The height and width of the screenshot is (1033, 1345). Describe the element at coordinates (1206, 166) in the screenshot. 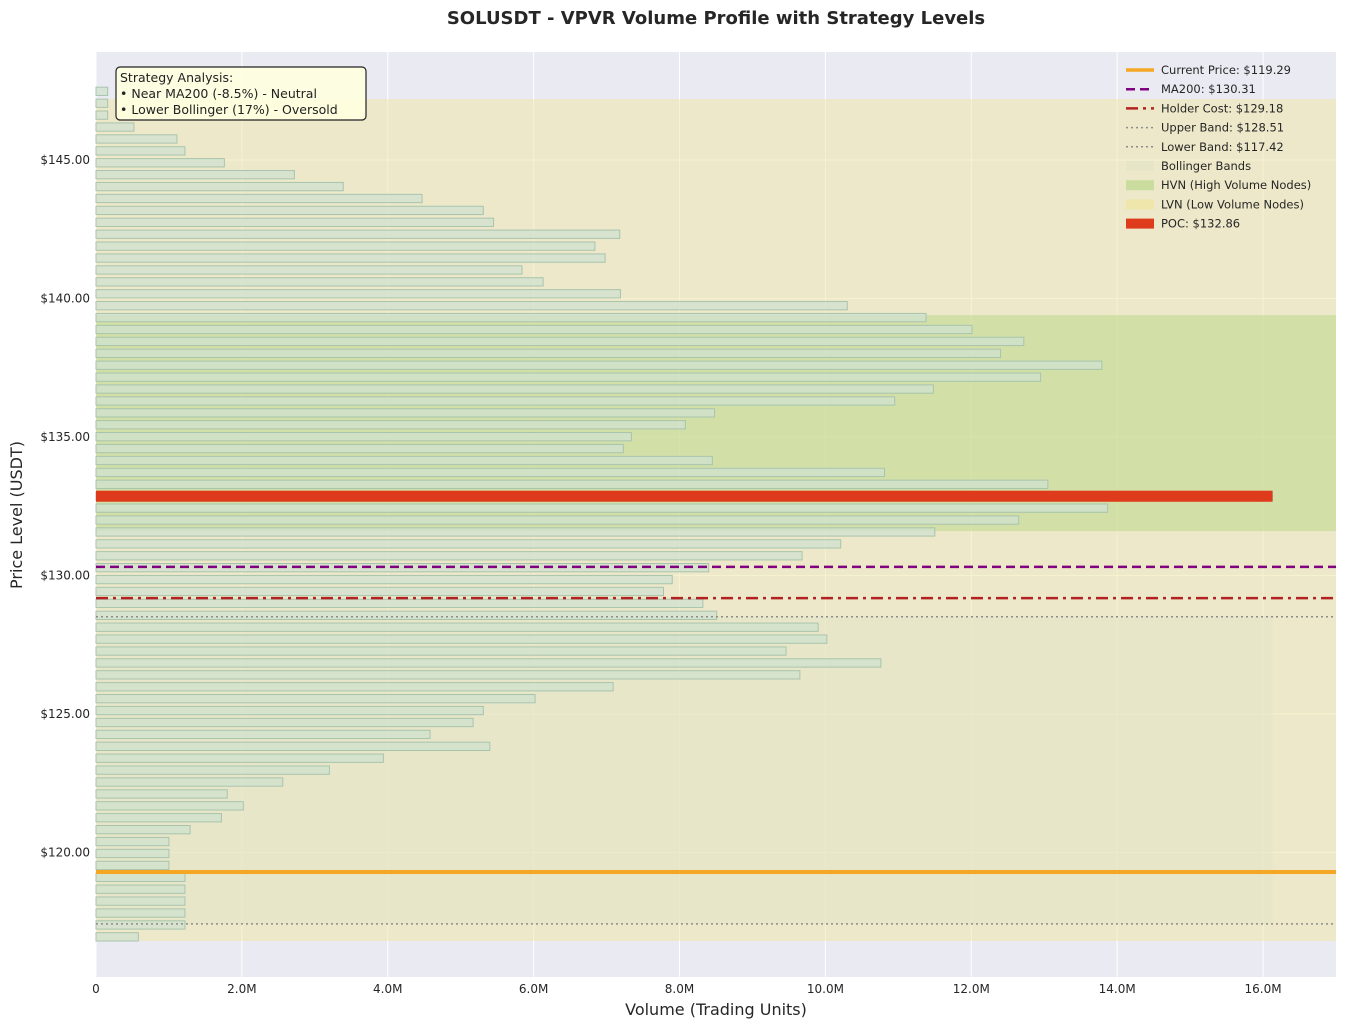

I see `legend-label-5: Bollinger Bands` at that location.